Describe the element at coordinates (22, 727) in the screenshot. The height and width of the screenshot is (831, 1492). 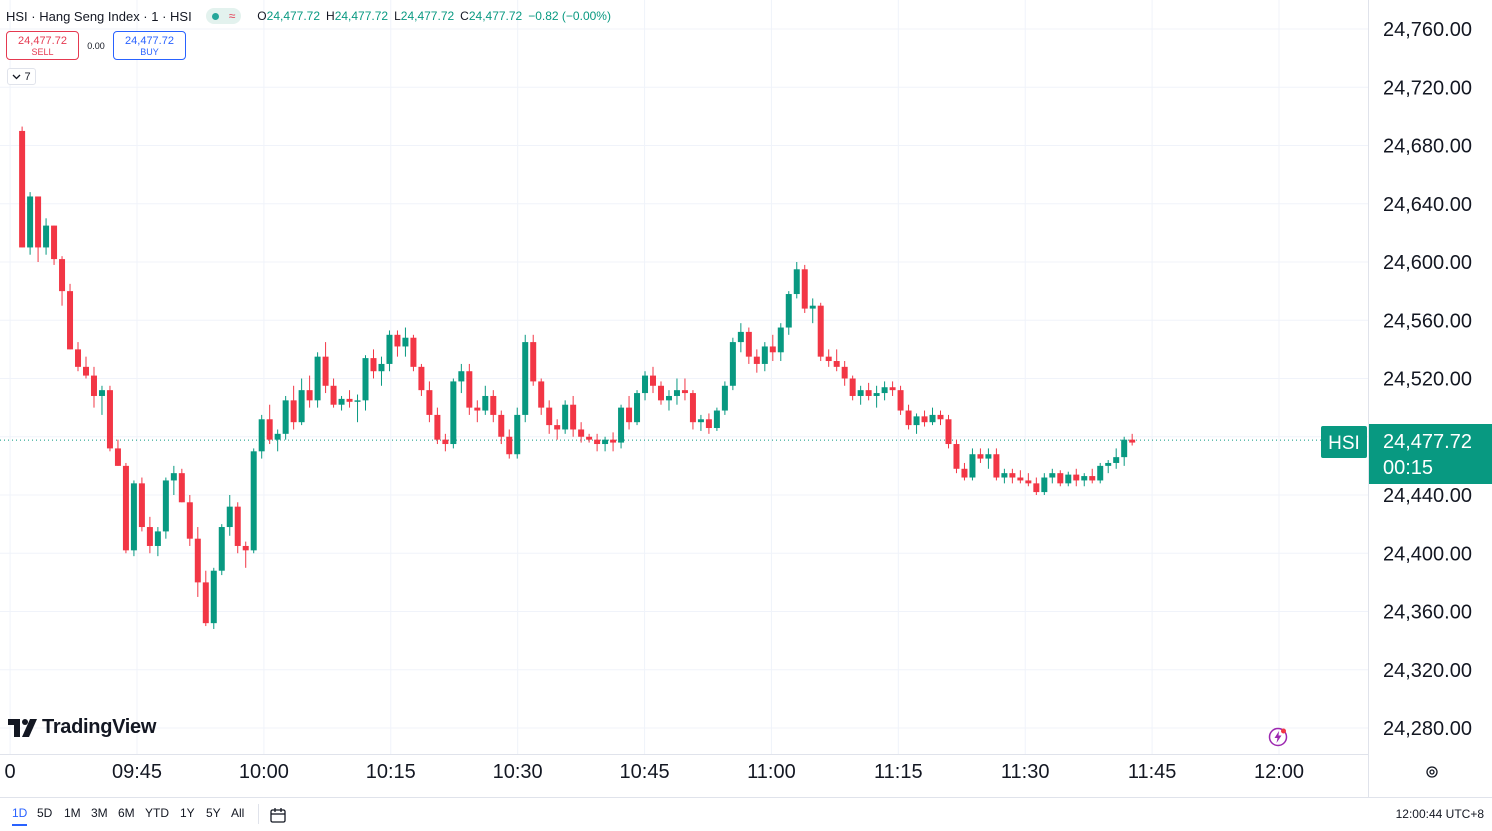
I see `tradingview-mark-icon` at that location.